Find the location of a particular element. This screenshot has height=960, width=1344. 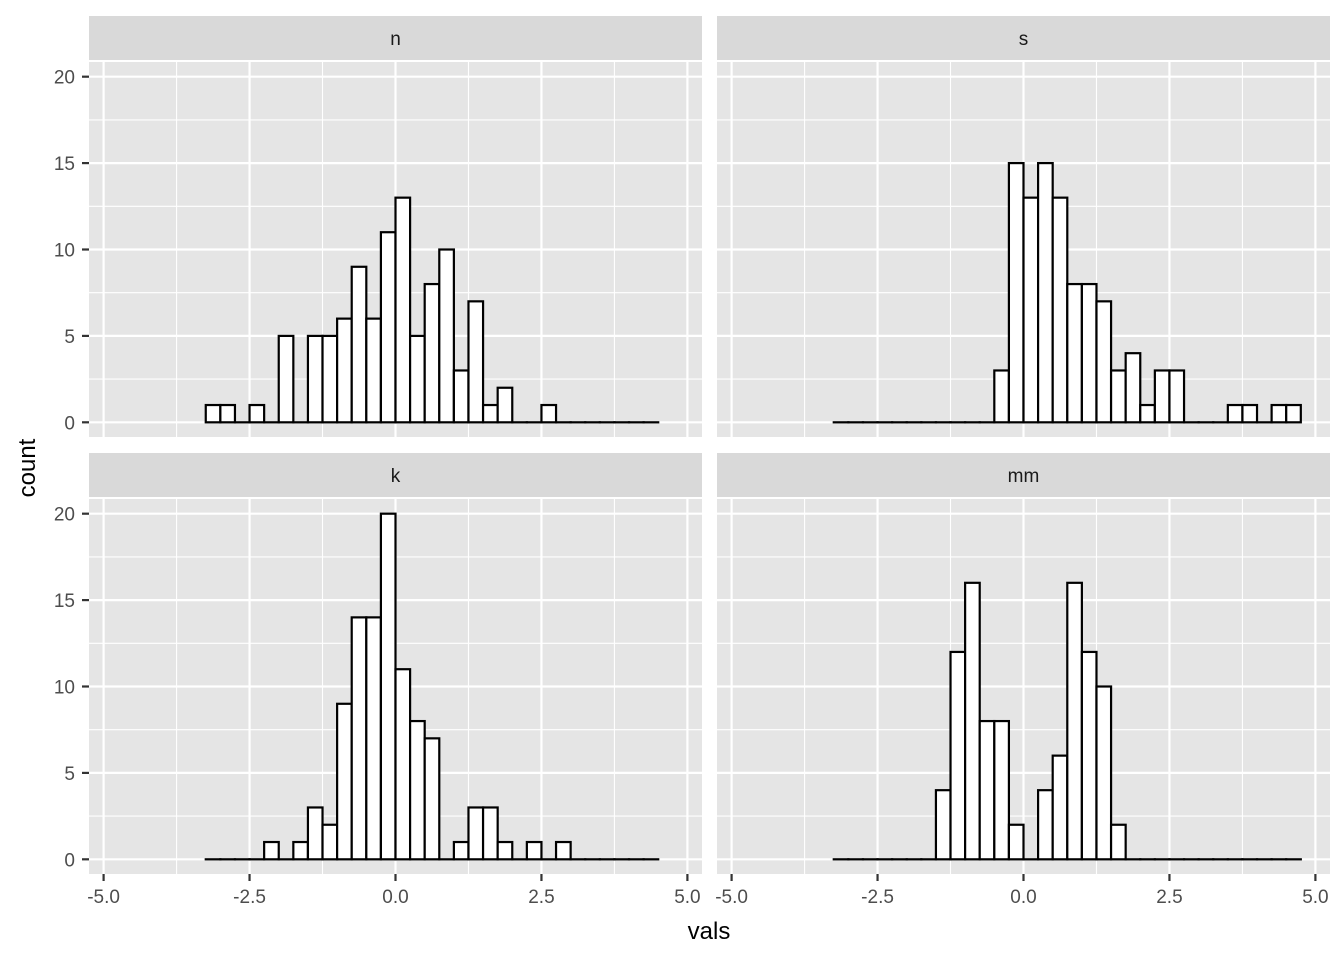

facet-strip-label: mm is located at coordinates (1024, 476).